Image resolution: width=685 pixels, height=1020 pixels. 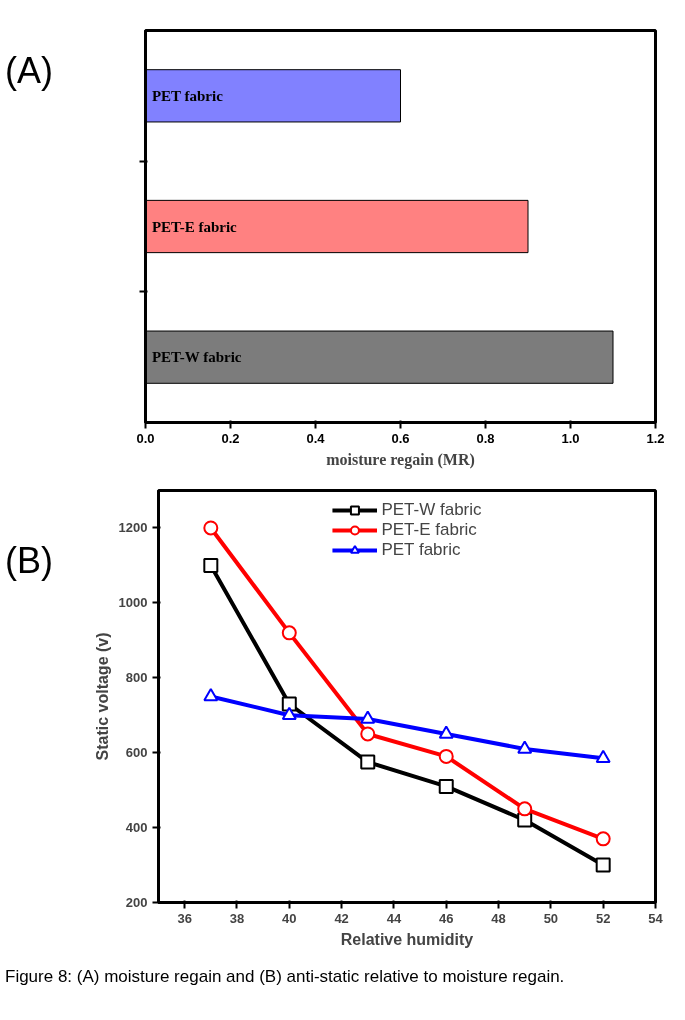 What do you see at coordinates (133, 528) in the screenshot?
I see `y-tick-label: 1200` at bounding box center [133, 528].